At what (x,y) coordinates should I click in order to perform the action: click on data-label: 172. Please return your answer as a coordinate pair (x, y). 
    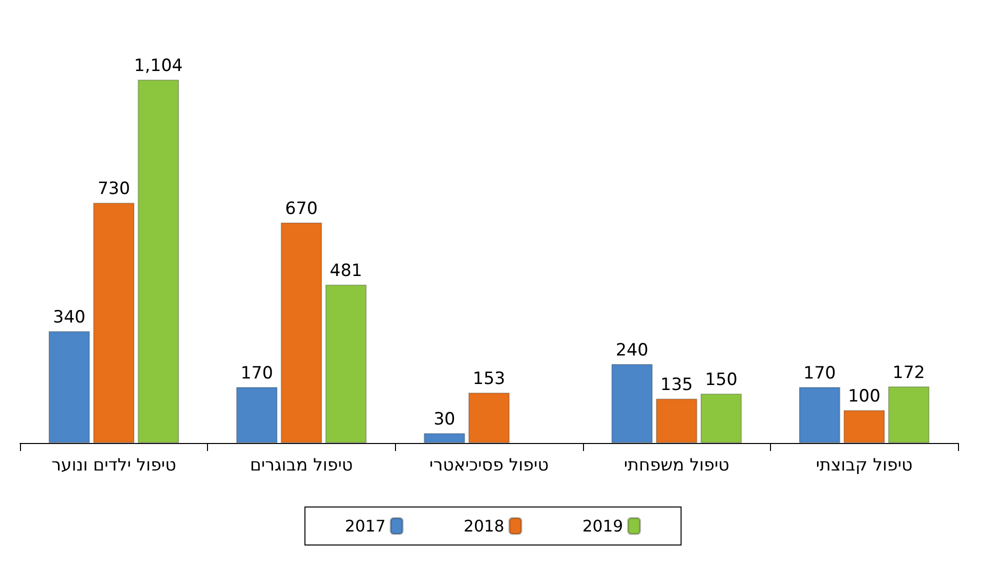
    Looking at the image, I should click on (908, 372).